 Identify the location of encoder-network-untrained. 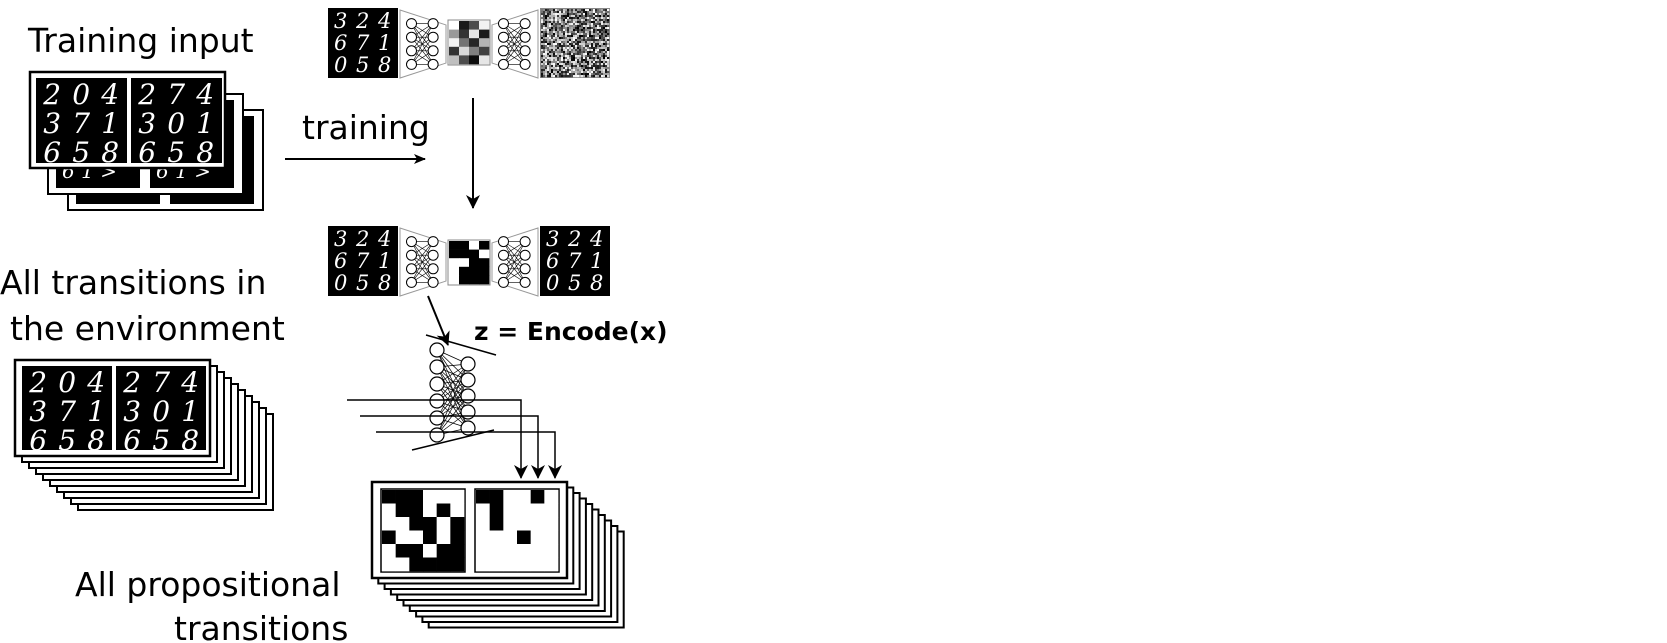
(423, 44).